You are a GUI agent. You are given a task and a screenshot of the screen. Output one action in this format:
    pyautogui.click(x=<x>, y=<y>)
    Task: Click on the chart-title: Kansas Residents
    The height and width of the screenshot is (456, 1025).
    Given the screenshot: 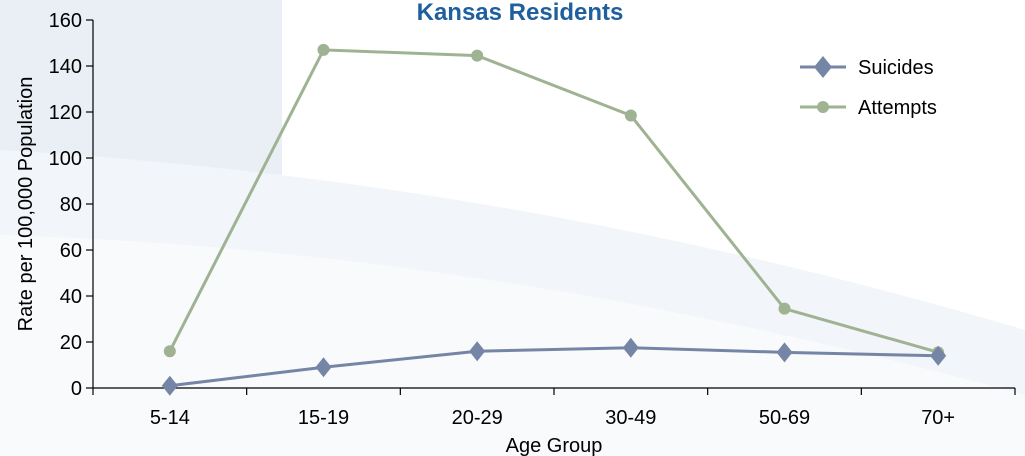 What is the action you would take?
    pyautogui.click(x=520, y=13)
    